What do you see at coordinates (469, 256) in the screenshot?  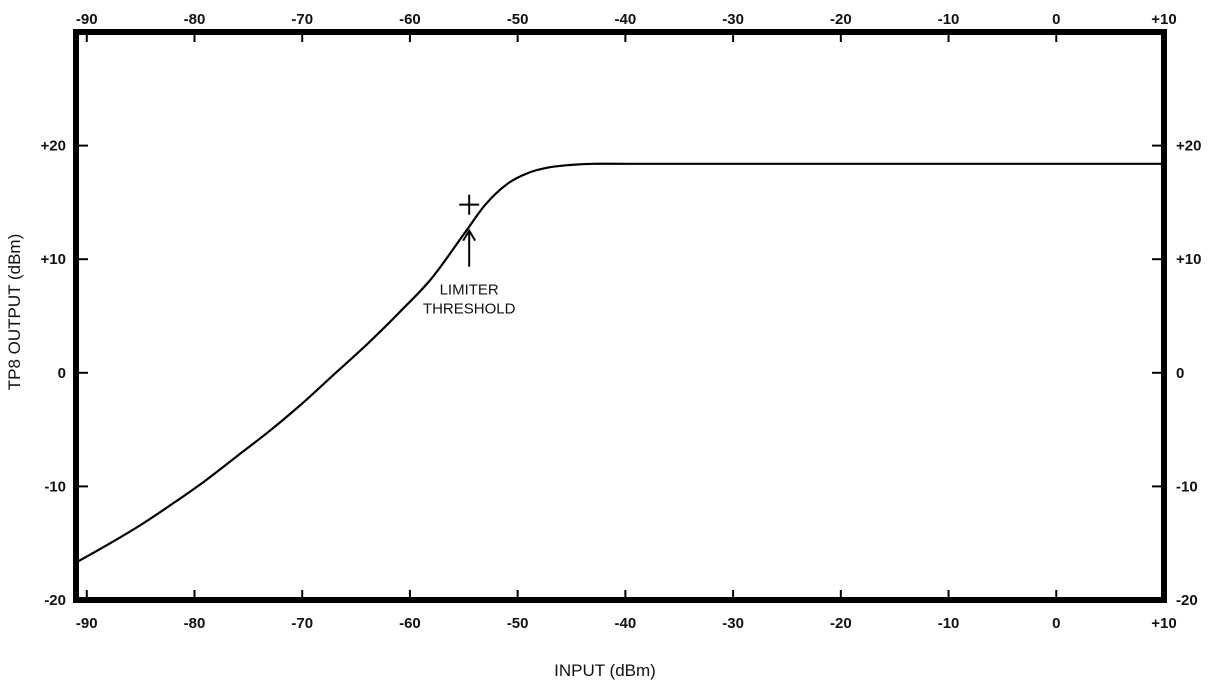 I see `limiter-threshold-annotation: LIMITER THRESHOLD` at bounding box center [469, 256].